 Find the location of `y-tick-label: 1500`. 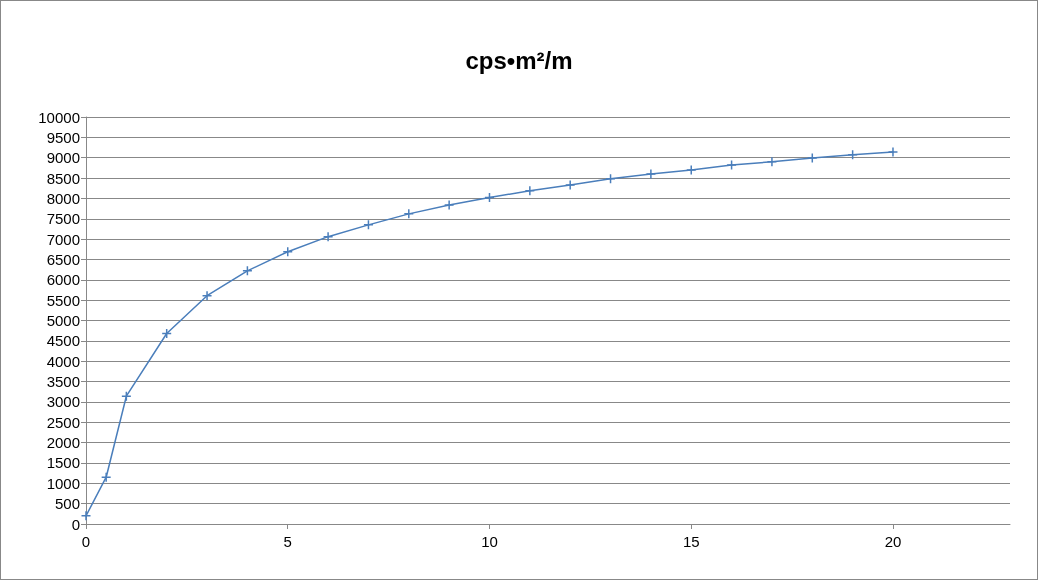

y-tick-label: 1500 is located at coordinates (63, 463).